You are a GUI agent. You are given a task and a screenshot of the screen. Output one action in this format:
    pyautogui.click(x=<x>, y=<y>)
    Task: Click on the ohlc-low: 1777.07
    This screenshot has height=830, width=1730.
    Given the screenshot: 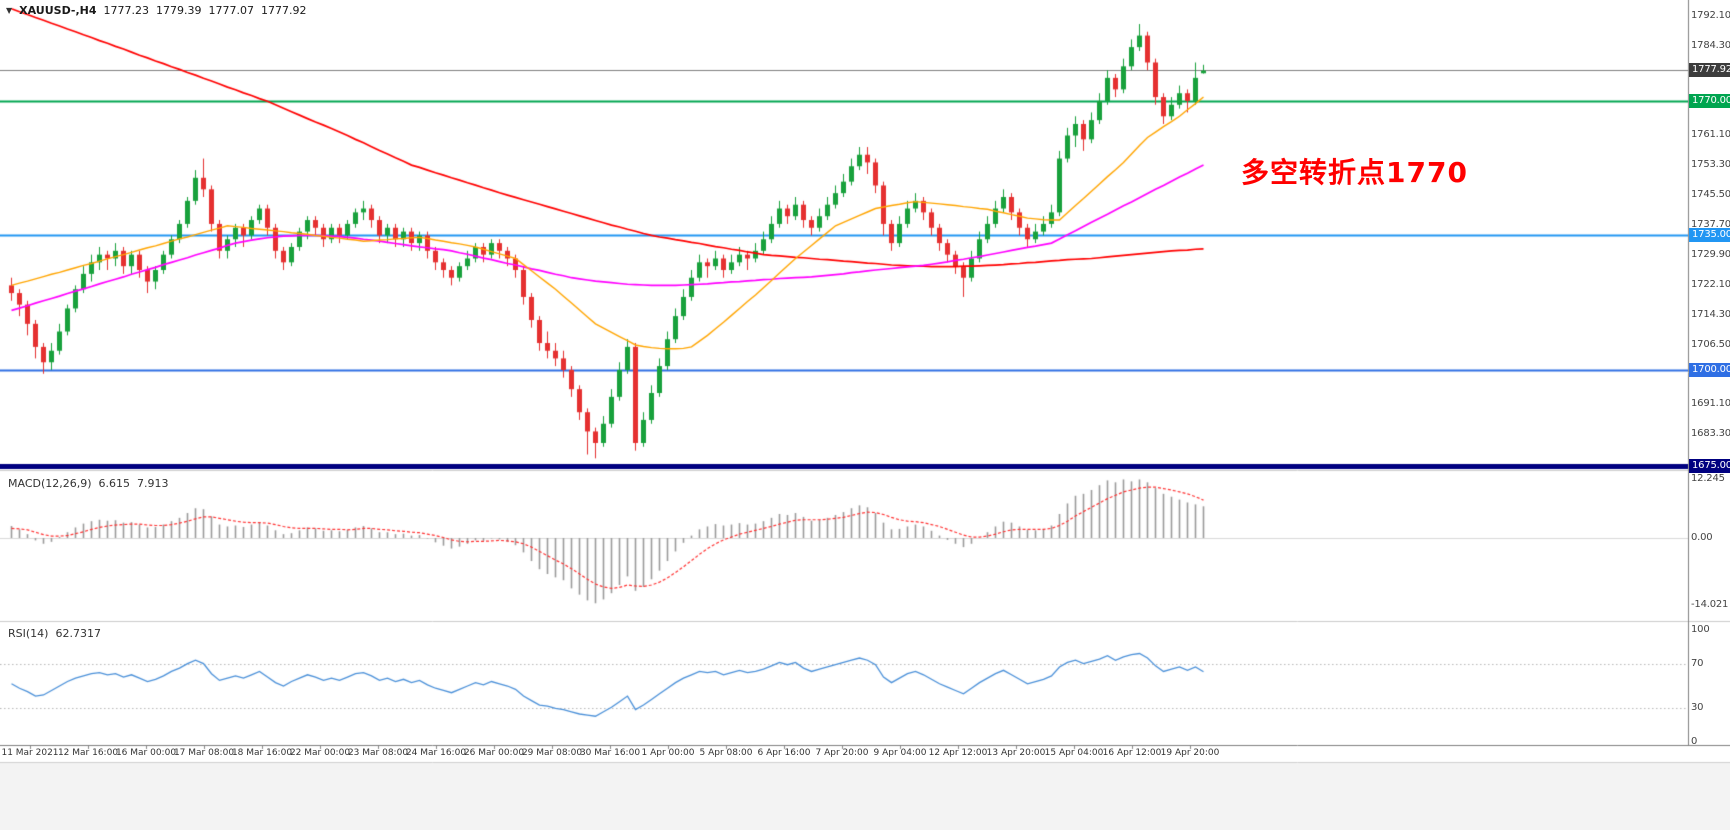 What is the action you would take?
    pyautogui.click(x=231, y=10)
    